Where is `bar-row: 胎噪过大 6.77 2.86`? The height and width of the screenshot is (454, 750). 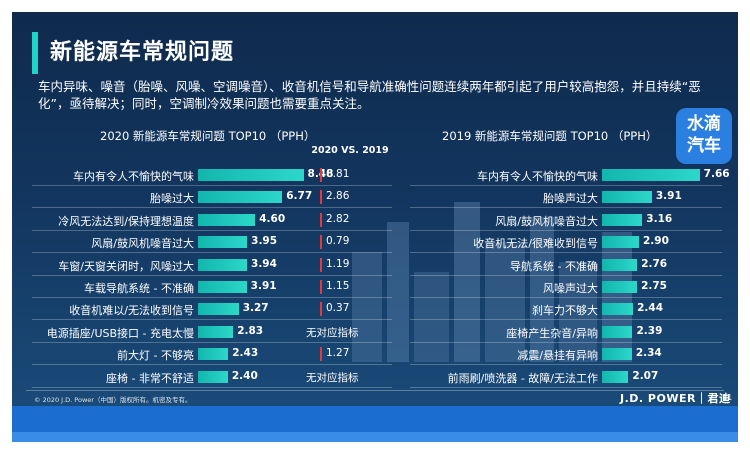
bar-row: 胎噪过大 6.77 2.86 is located at coordinates (375, 199).